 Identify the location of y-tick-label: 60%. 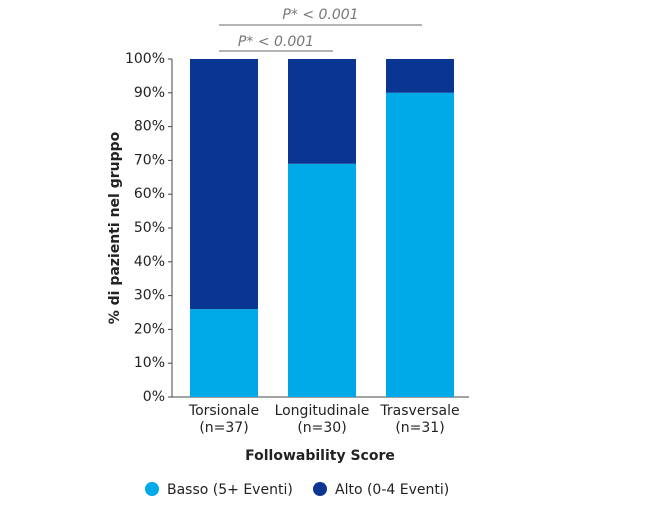
(149, 194).